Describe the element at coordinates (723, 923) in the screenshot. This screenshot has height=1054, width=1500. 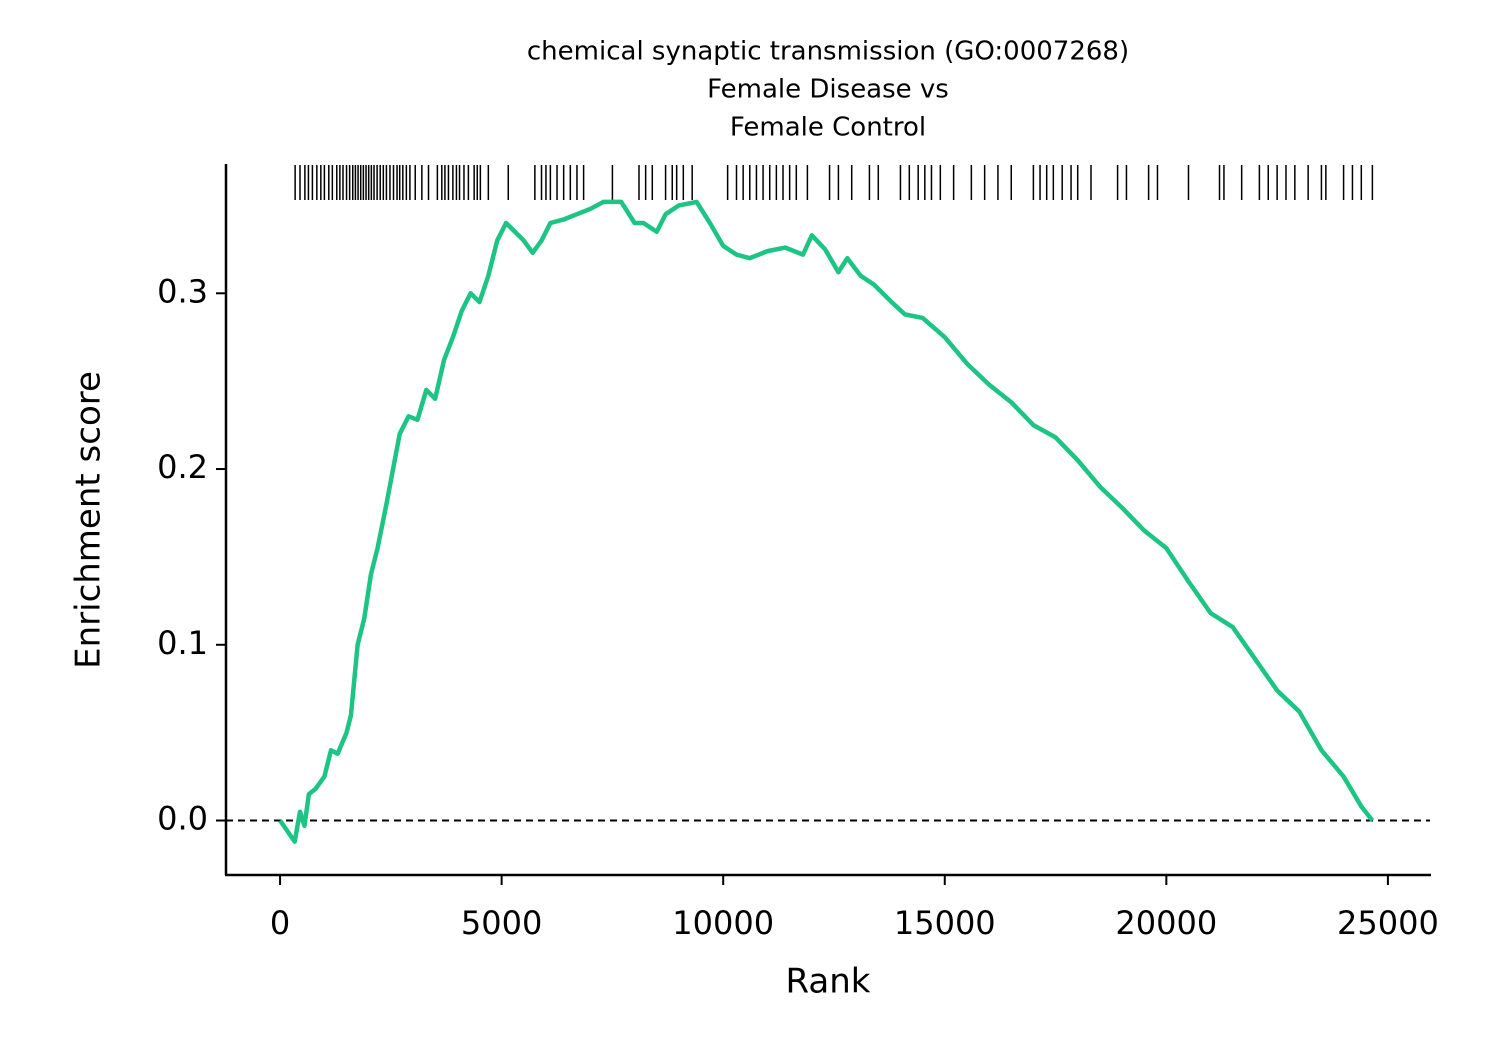
I see `x-tick-label: 10000` at that location.